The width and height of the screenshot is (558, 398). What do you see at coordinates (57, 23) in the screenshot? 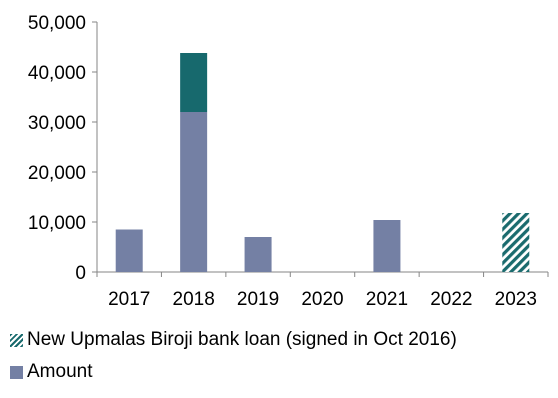
I see `y-tick-label: 50,000` at bounding box center [57, 23].